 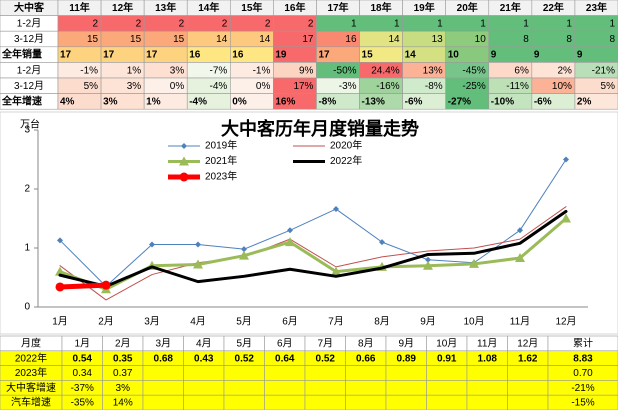 I want to click on cell-value: 0.68, so click(x=164, y=358).